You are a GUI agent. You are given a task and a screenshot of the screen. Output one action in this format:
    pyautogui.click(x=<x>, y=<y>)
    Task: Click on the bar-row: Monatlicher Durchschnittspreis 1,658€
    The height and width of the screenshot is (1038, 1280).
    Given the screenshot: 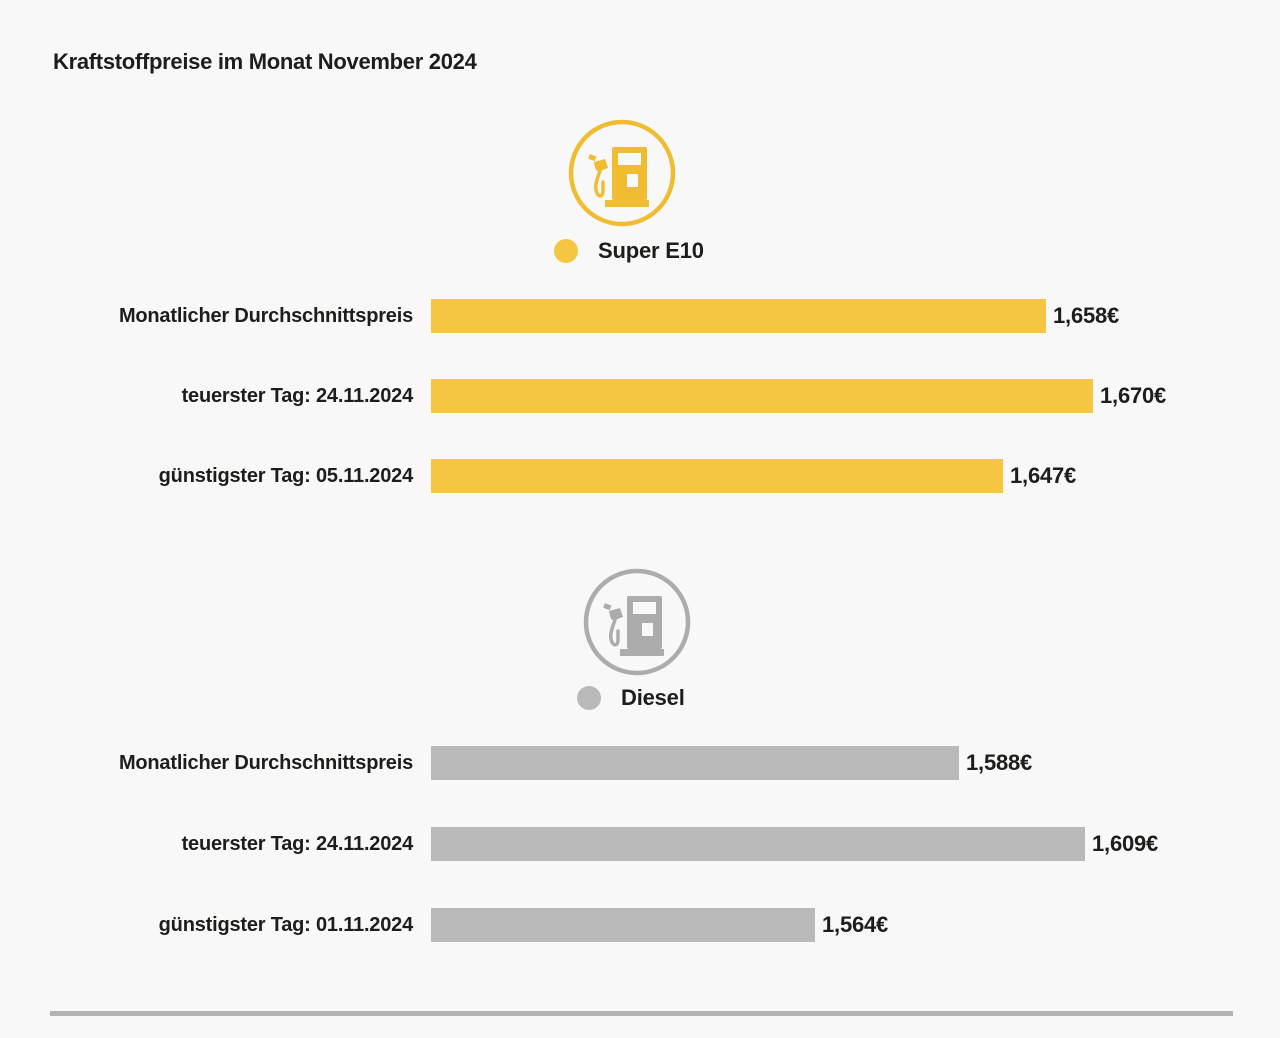 What is the action you would take?
    pyautogui.click(x=586, y=316)
    